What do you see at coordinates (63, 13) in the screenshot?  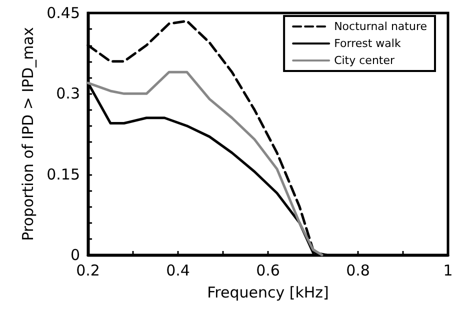 I see `y-tick-label: 0.45` at bounding box center [63, 13].